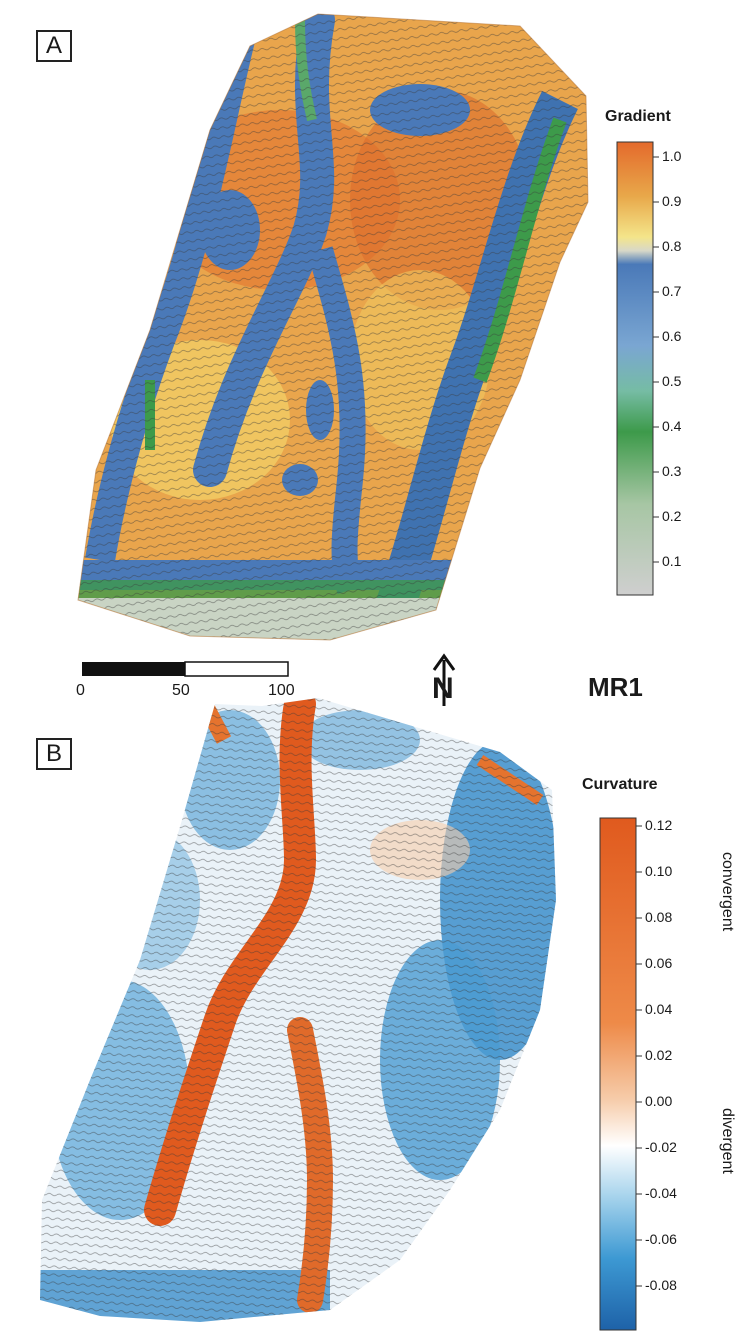 The image size is (739, 1338). What do you see at coordinates (54, 754) in the screenshot?
I see `panel-b-label: B` at bounding box center [54, 754].